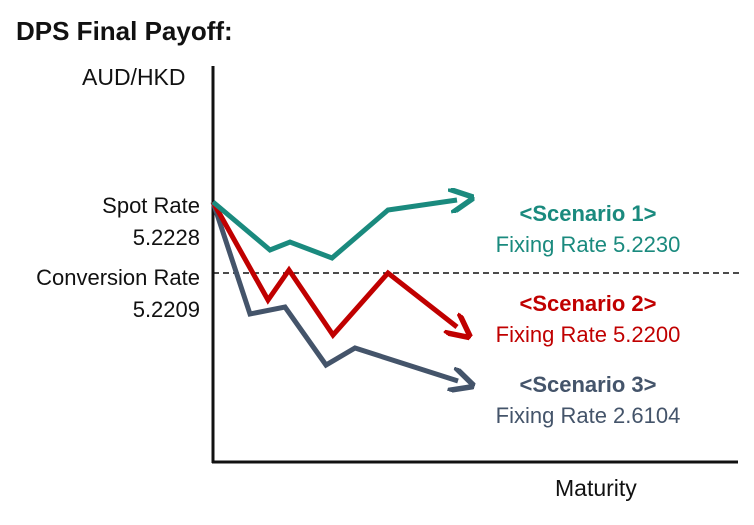 This screenshot has height=525, width=754. I want to click on x-axis-label: Maturity, so click(596, 488).